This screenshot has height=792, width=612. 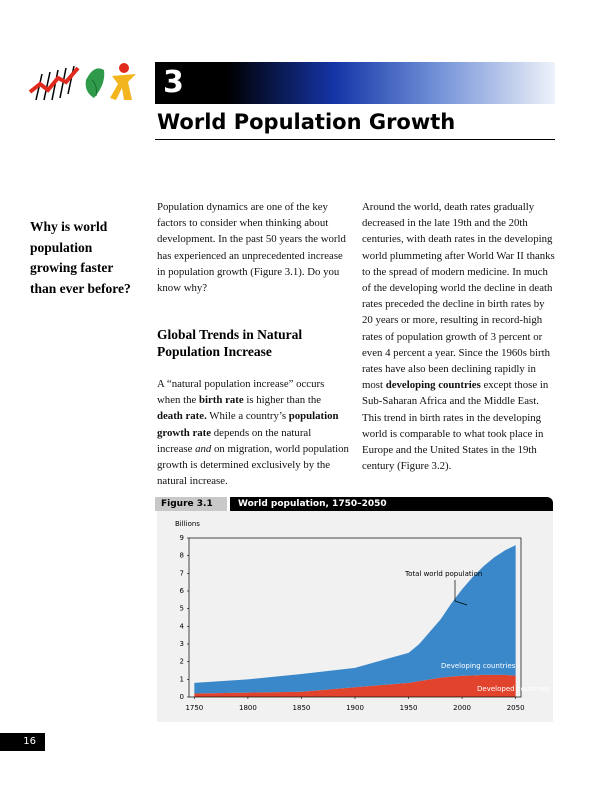 What do you see at coordinates (182, 416) in the screenshot?
I see `text-run: death rate.` at bounding box center [182, 416].